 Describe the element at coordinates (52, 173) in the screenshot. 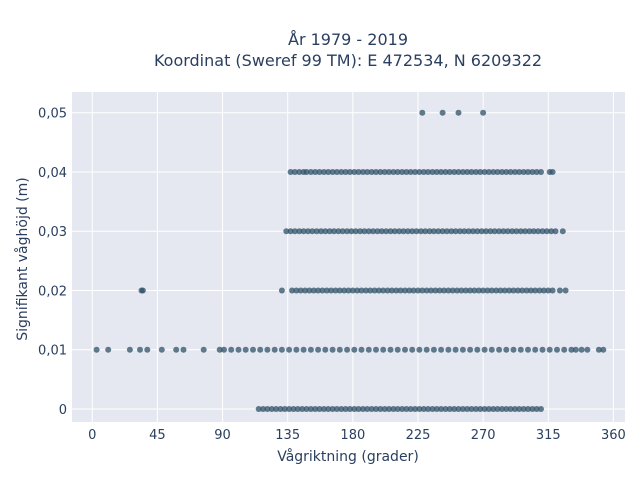

I see `y-tick-label: 0,04` at that location.